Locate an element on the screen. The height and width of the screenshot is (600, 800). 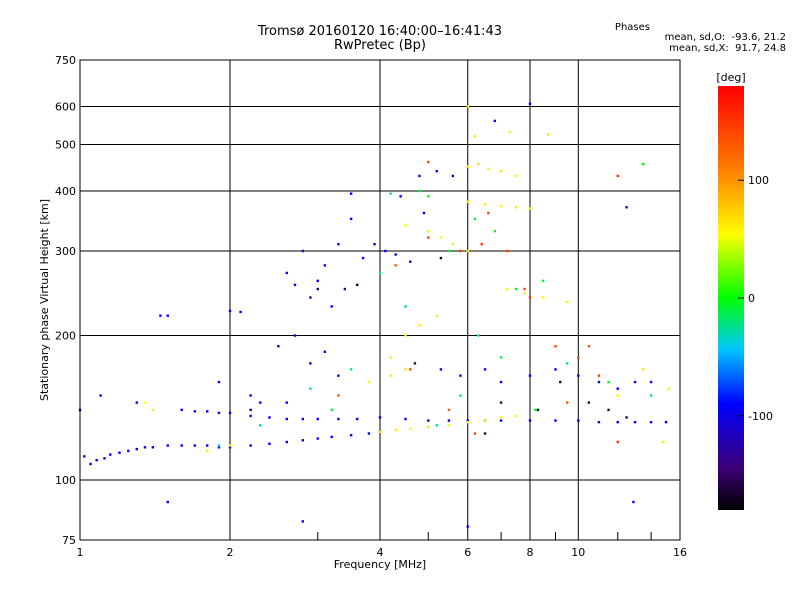
x-tick-label: 4 is located at coordinates (380, 552).